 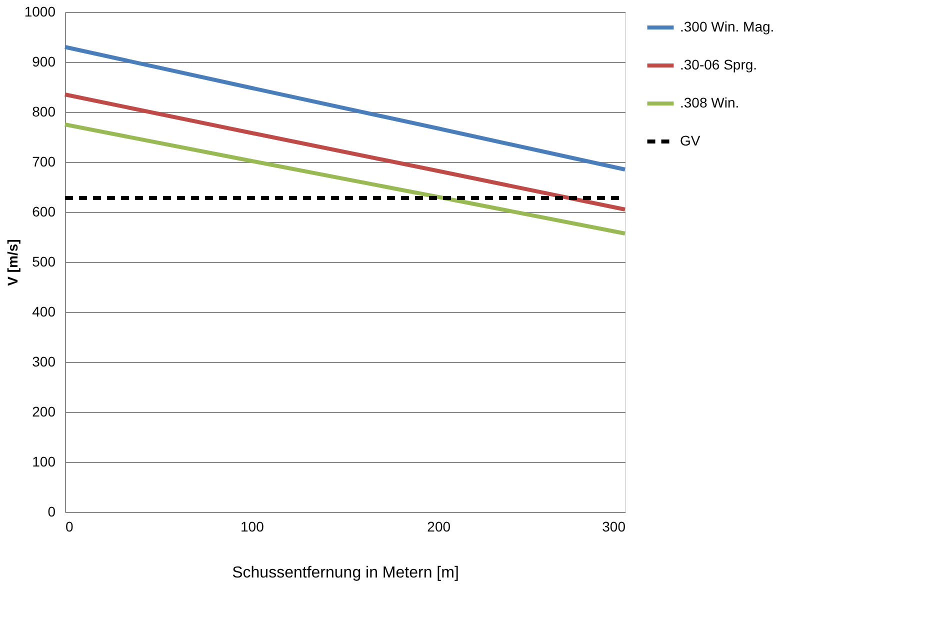 What do you see at coordinates (44, 62) in the screenshot?
I see `y-tick-label: 900` at bounding box center [44, 62].